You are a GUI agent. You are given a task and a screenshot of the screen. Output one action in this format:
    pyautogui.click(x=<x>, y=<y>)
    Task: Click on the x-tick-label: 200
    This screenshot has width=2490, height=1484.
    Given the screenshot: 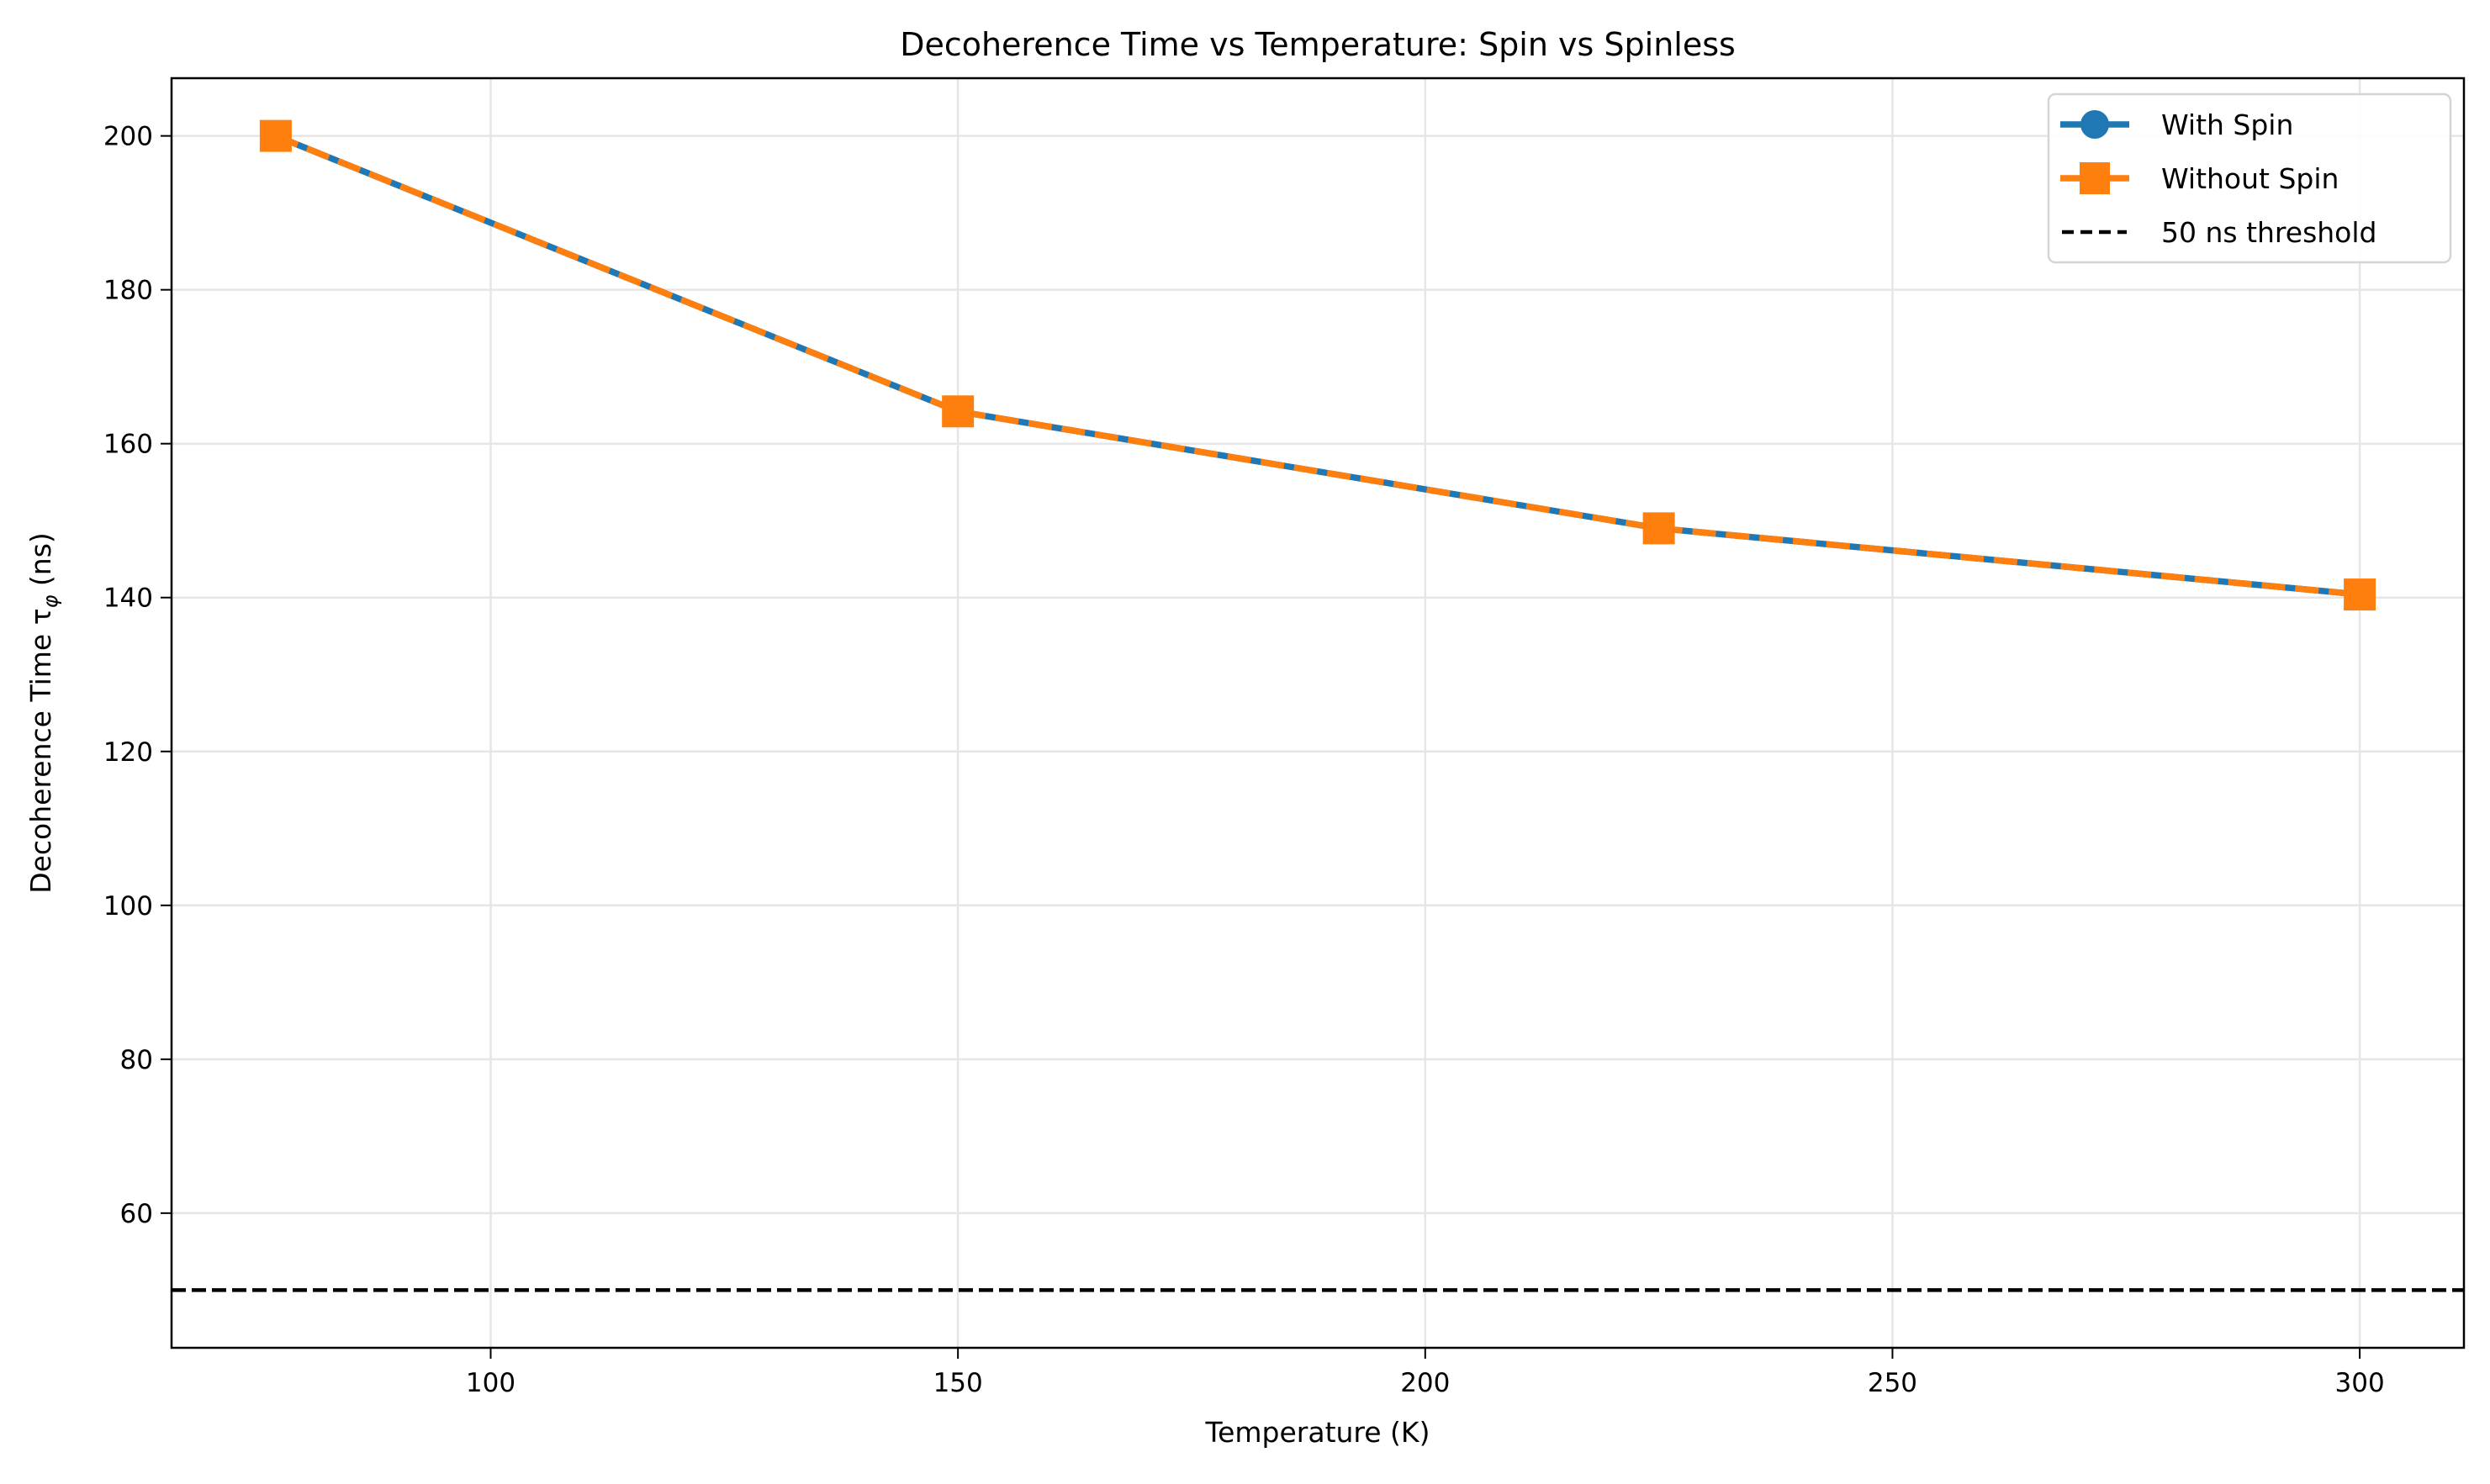 What is the action you would take?
    pyautogui.click(x=1425, y=1383)
    